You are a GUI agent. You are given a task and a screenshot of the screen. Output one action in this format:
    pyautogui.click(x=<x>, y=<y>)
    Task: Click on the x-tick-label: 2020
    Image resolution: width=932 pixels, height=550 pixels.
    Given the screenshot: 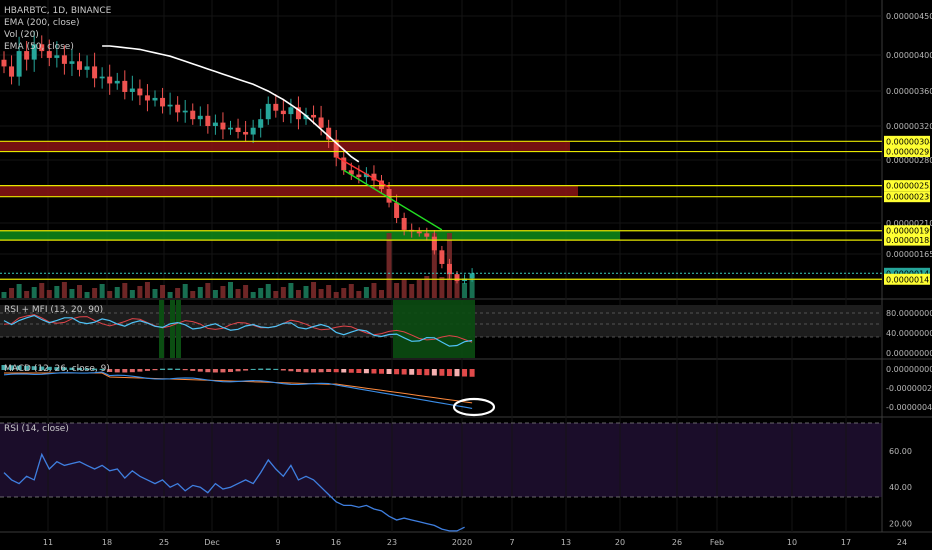 What is the action you would take?
    pyautogui.click(x=462, y=542)
    